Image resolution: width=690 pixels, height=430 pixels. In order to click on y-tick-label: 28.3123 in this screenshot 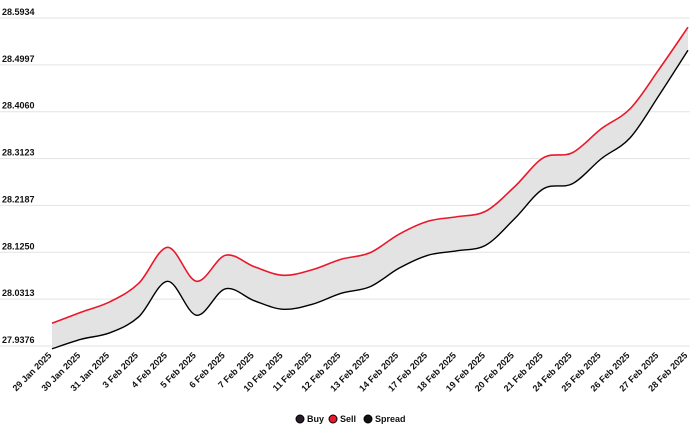, I will do `click(18, 153)`.